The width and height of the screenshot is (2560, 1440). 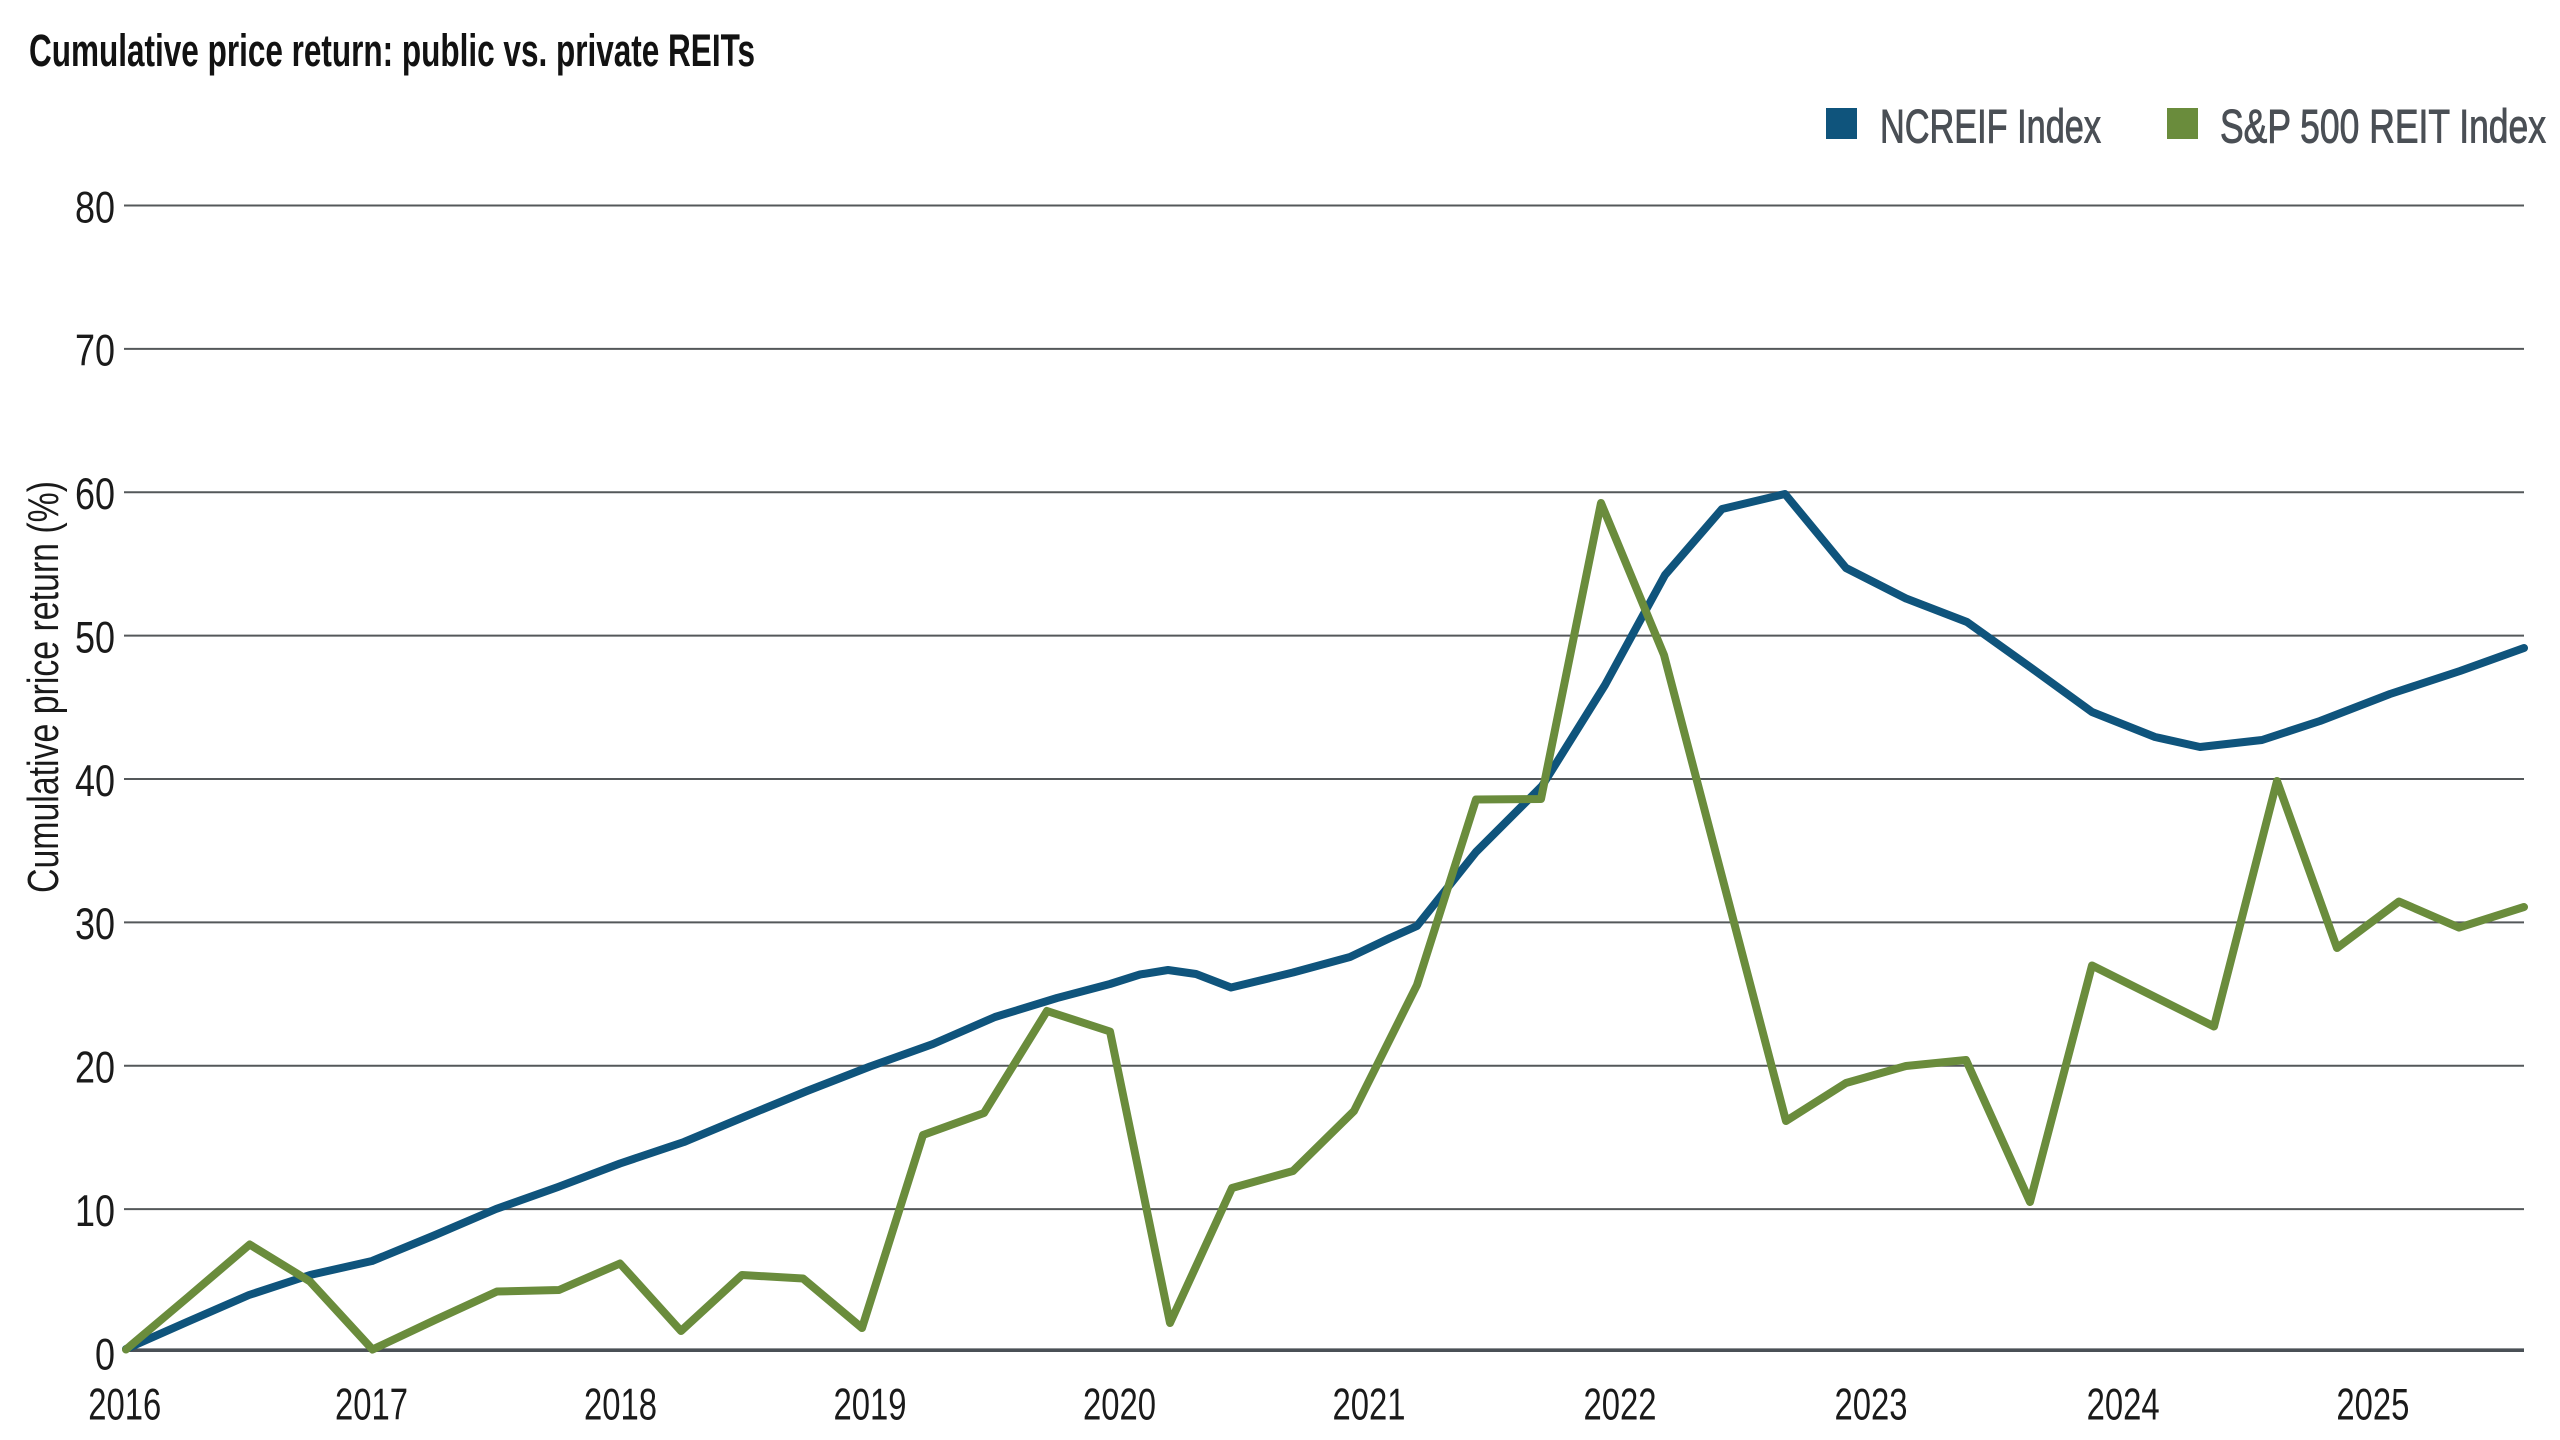 What do you see at coordinates (95, 1211) in the screenshot?
I see `svg-text: 10` at bounding box center [95, 1211].